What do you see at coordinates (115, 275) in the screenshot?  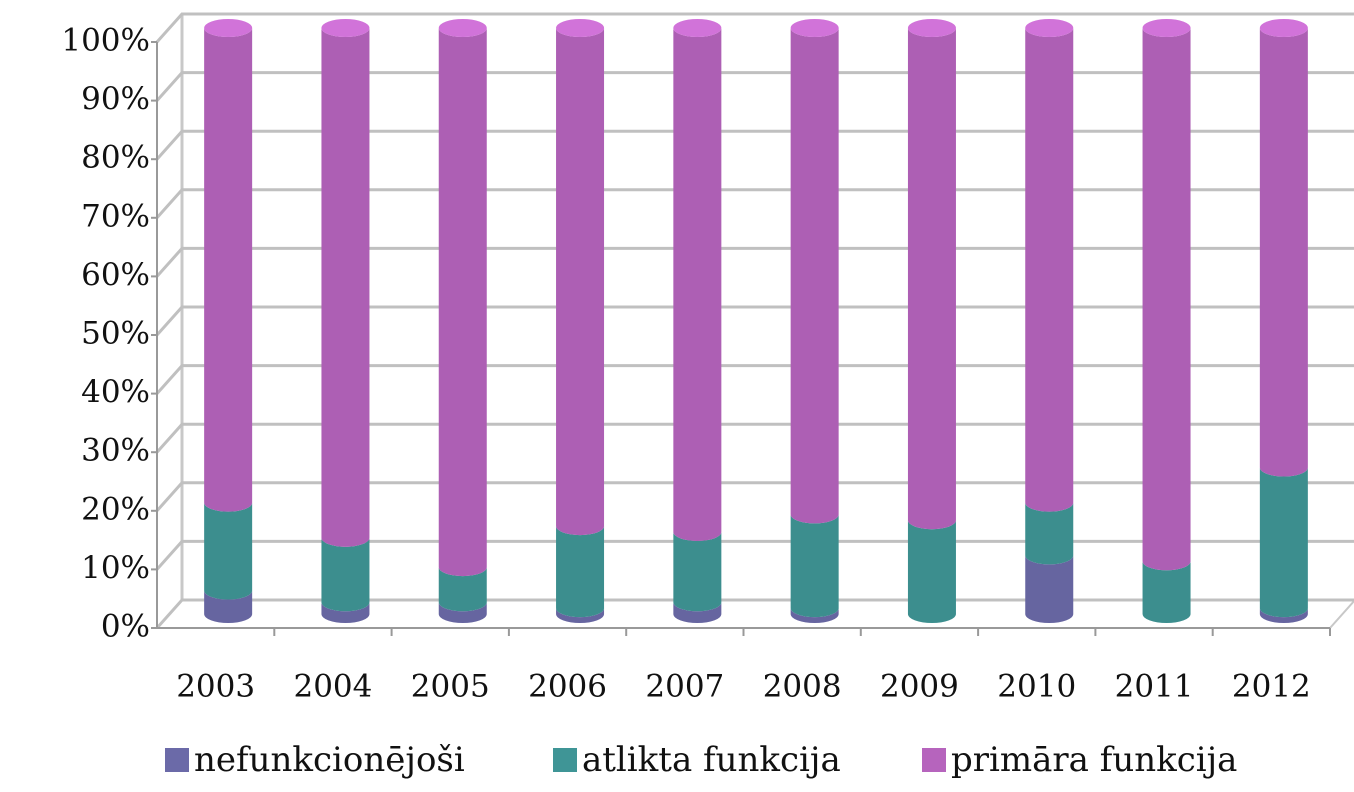 I see `y-tick-label: 60%` at bounding box center [115, 275].